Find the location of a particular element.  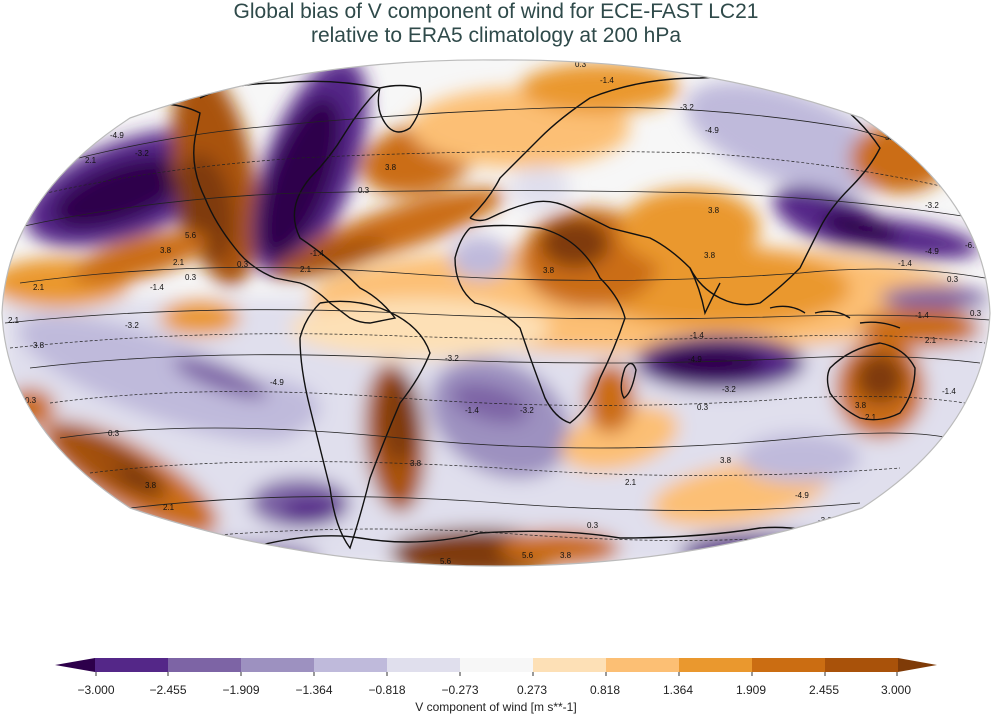

title-line-2: relative to ERA5 climatology at 200 hPa is located at coordinates (496, 35).